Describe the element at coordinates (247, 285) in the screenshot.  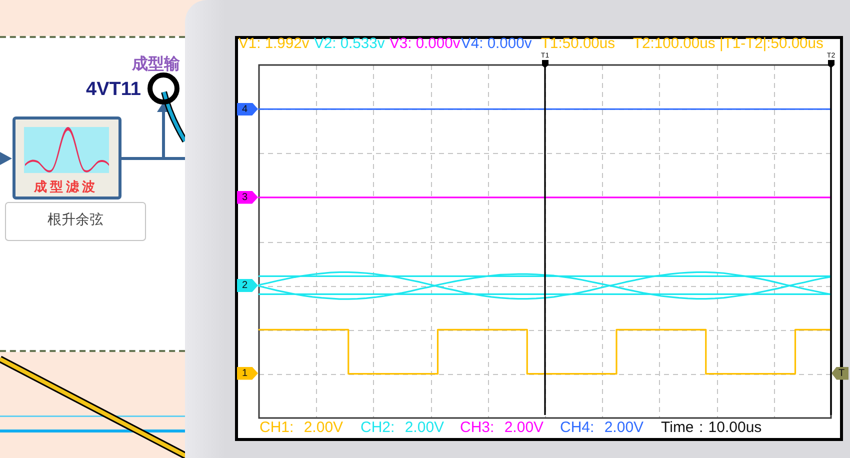
I see `text: 2` at that location.